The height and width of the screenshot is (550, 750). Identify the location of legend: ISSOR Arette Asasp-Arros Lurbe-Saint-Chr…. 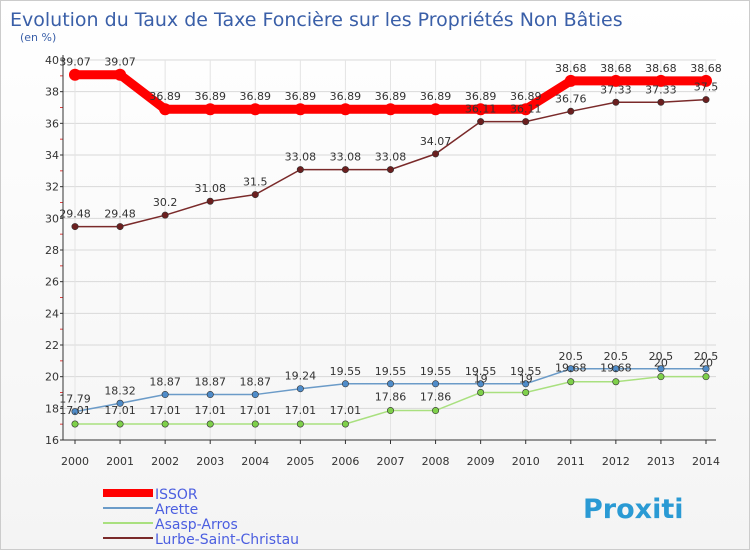
(201, 517).